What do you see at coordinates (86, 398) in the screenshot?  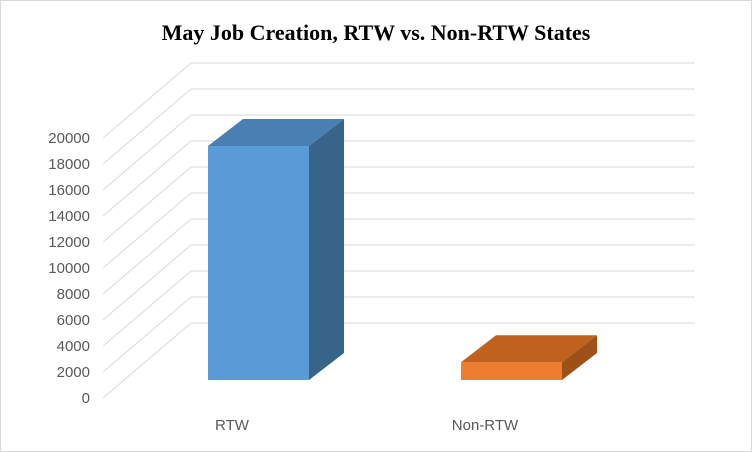 I see `y-tick-label: 0` at bounding box center [86, 398].